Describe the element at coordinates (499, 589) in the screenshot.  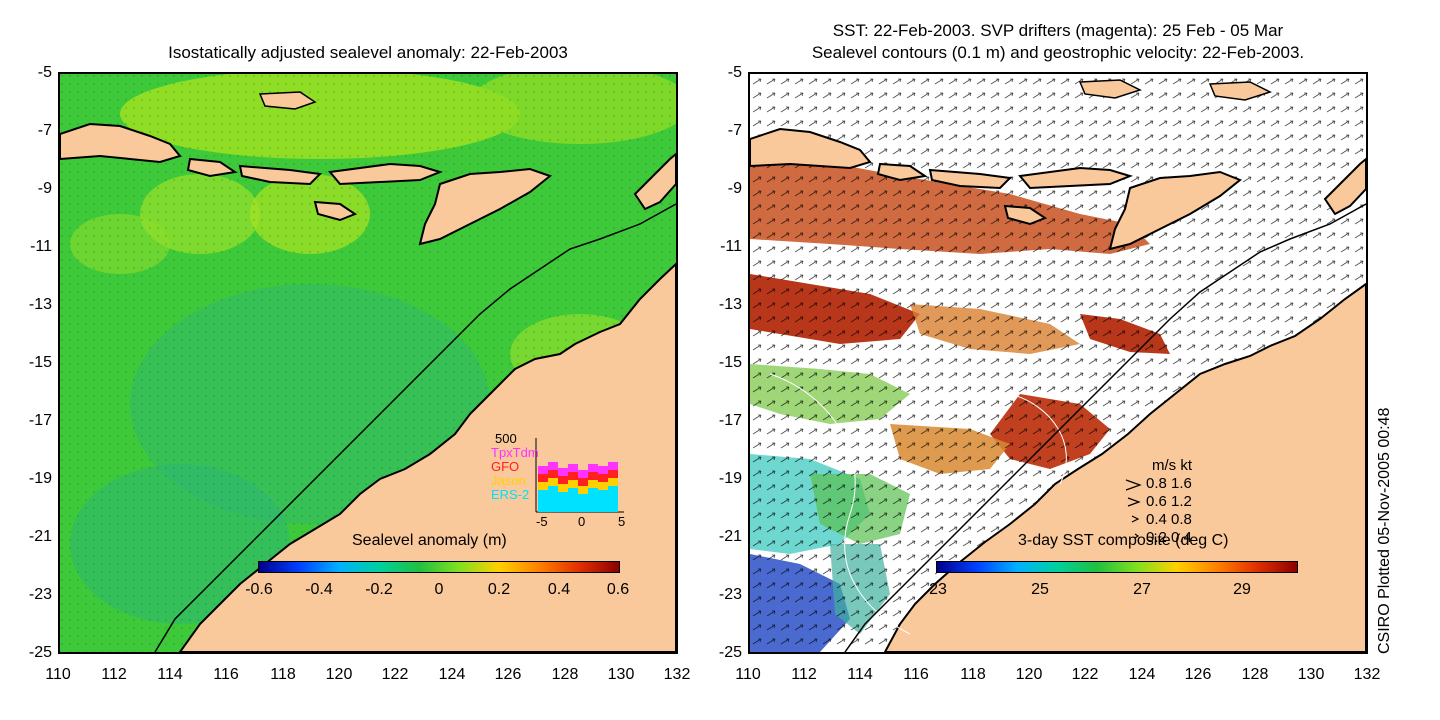
I see `left-colorbar-label: 0.2` at that location.